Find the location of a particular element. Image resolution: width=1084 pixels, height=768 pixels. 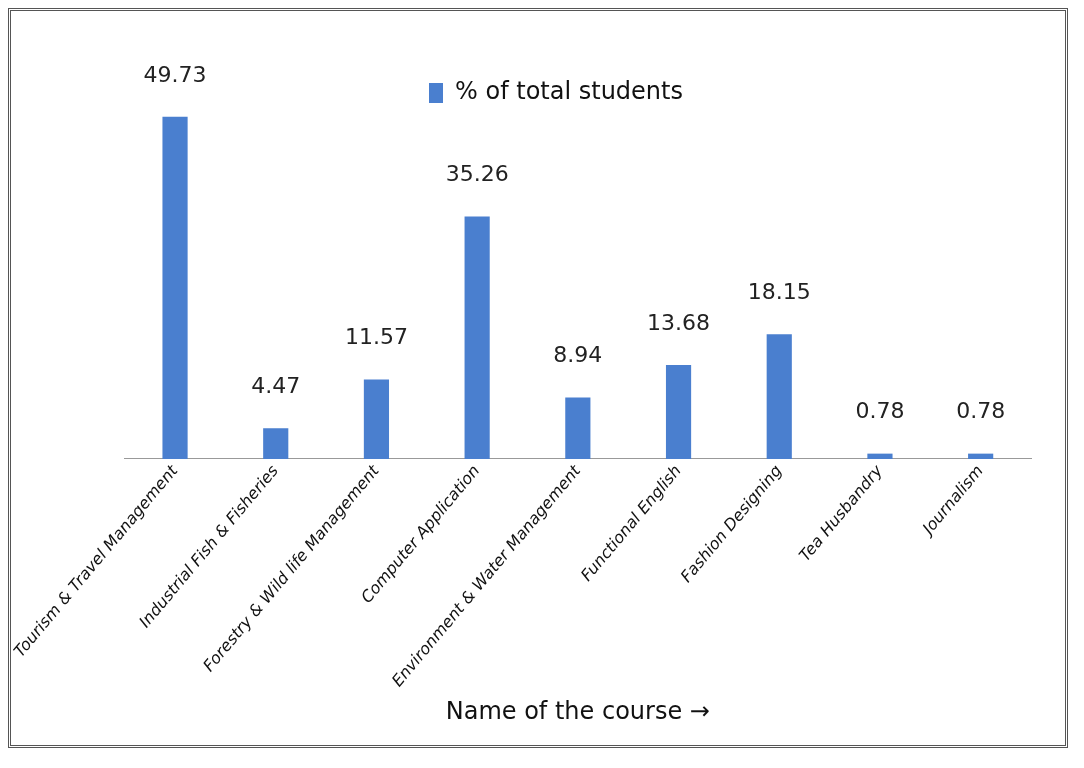

data-label: 8.94 is located at coordinates (578, 355).